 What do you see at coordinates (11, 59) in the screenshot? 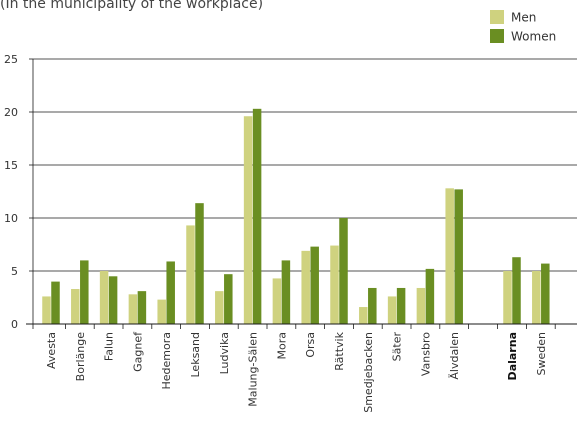
I see `y-tick-label-25: 25` at bounding box center [11, 59].